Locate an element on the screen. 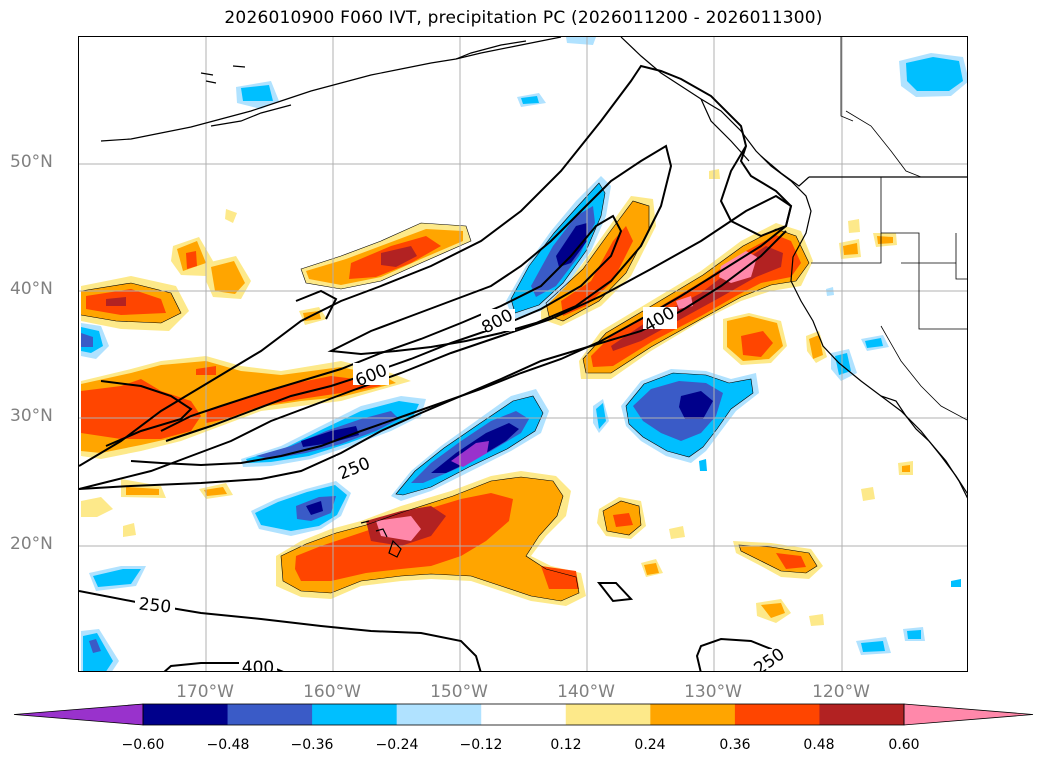 Image resolution: width=1047 pixels, height=765 pixels. lon-label-170w: 170°W is located at coordinates (205, 692).